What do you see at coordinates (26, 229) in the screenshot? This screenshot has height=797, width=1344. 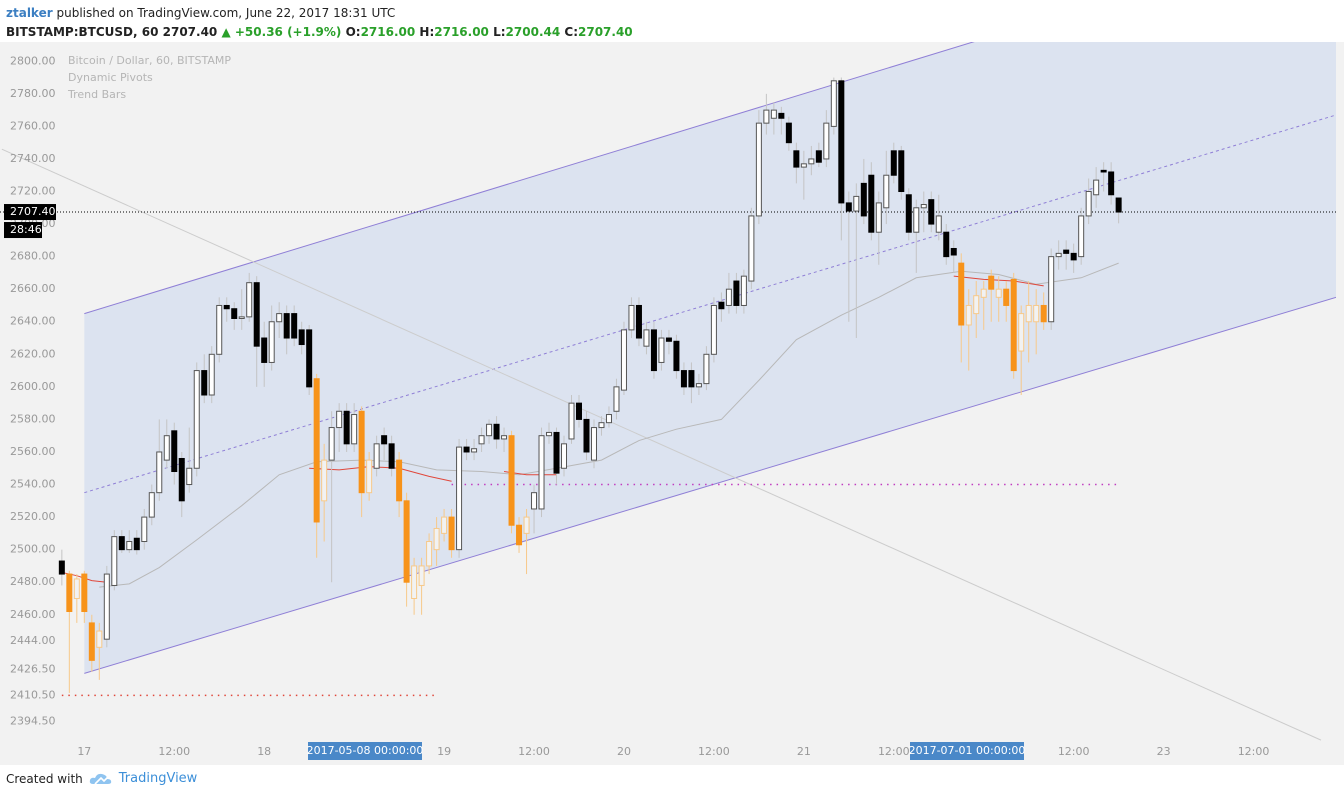 I see `countdown: 28:46` at bounding box center [26, 229].